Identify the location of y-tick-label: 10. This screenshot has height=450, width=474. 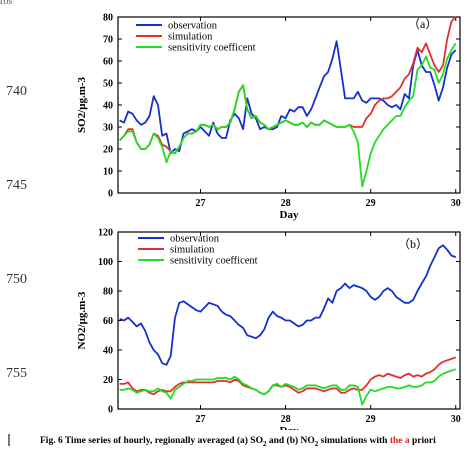
(108, 172).